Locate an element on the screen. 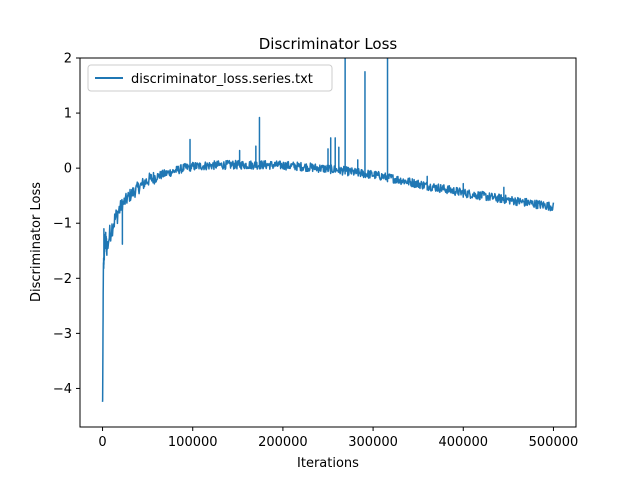  y-tick-label: −1 is located at coordinates (62, 224).